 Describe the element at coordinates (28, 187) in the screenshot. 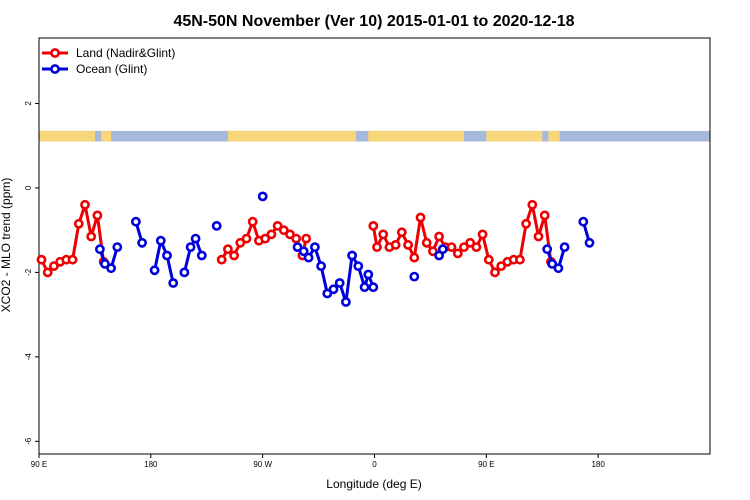

I see `y-tick-label: 0` at that location.